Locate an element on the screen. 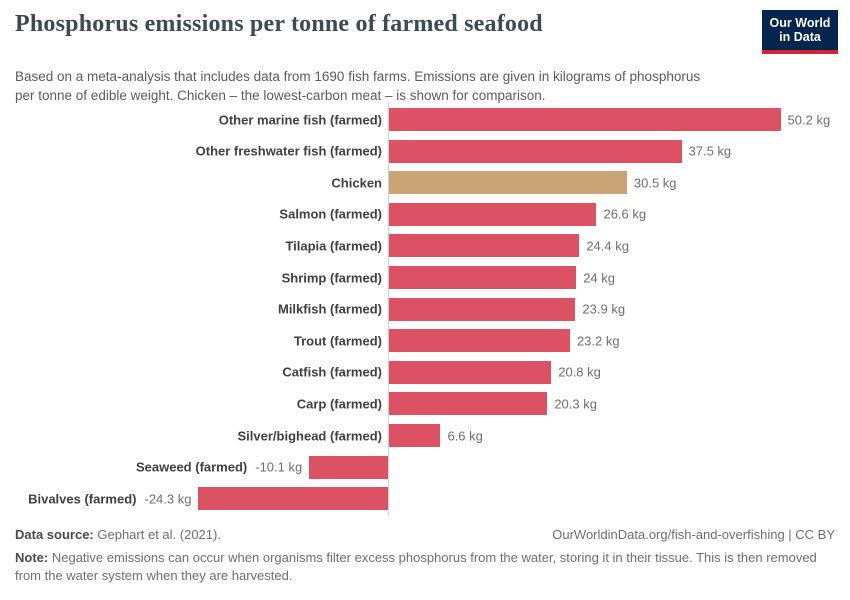  category-label-group-bivalves-farmed: Bivalves (farmed) -24.3 kg is located at coordinates (109, 498).